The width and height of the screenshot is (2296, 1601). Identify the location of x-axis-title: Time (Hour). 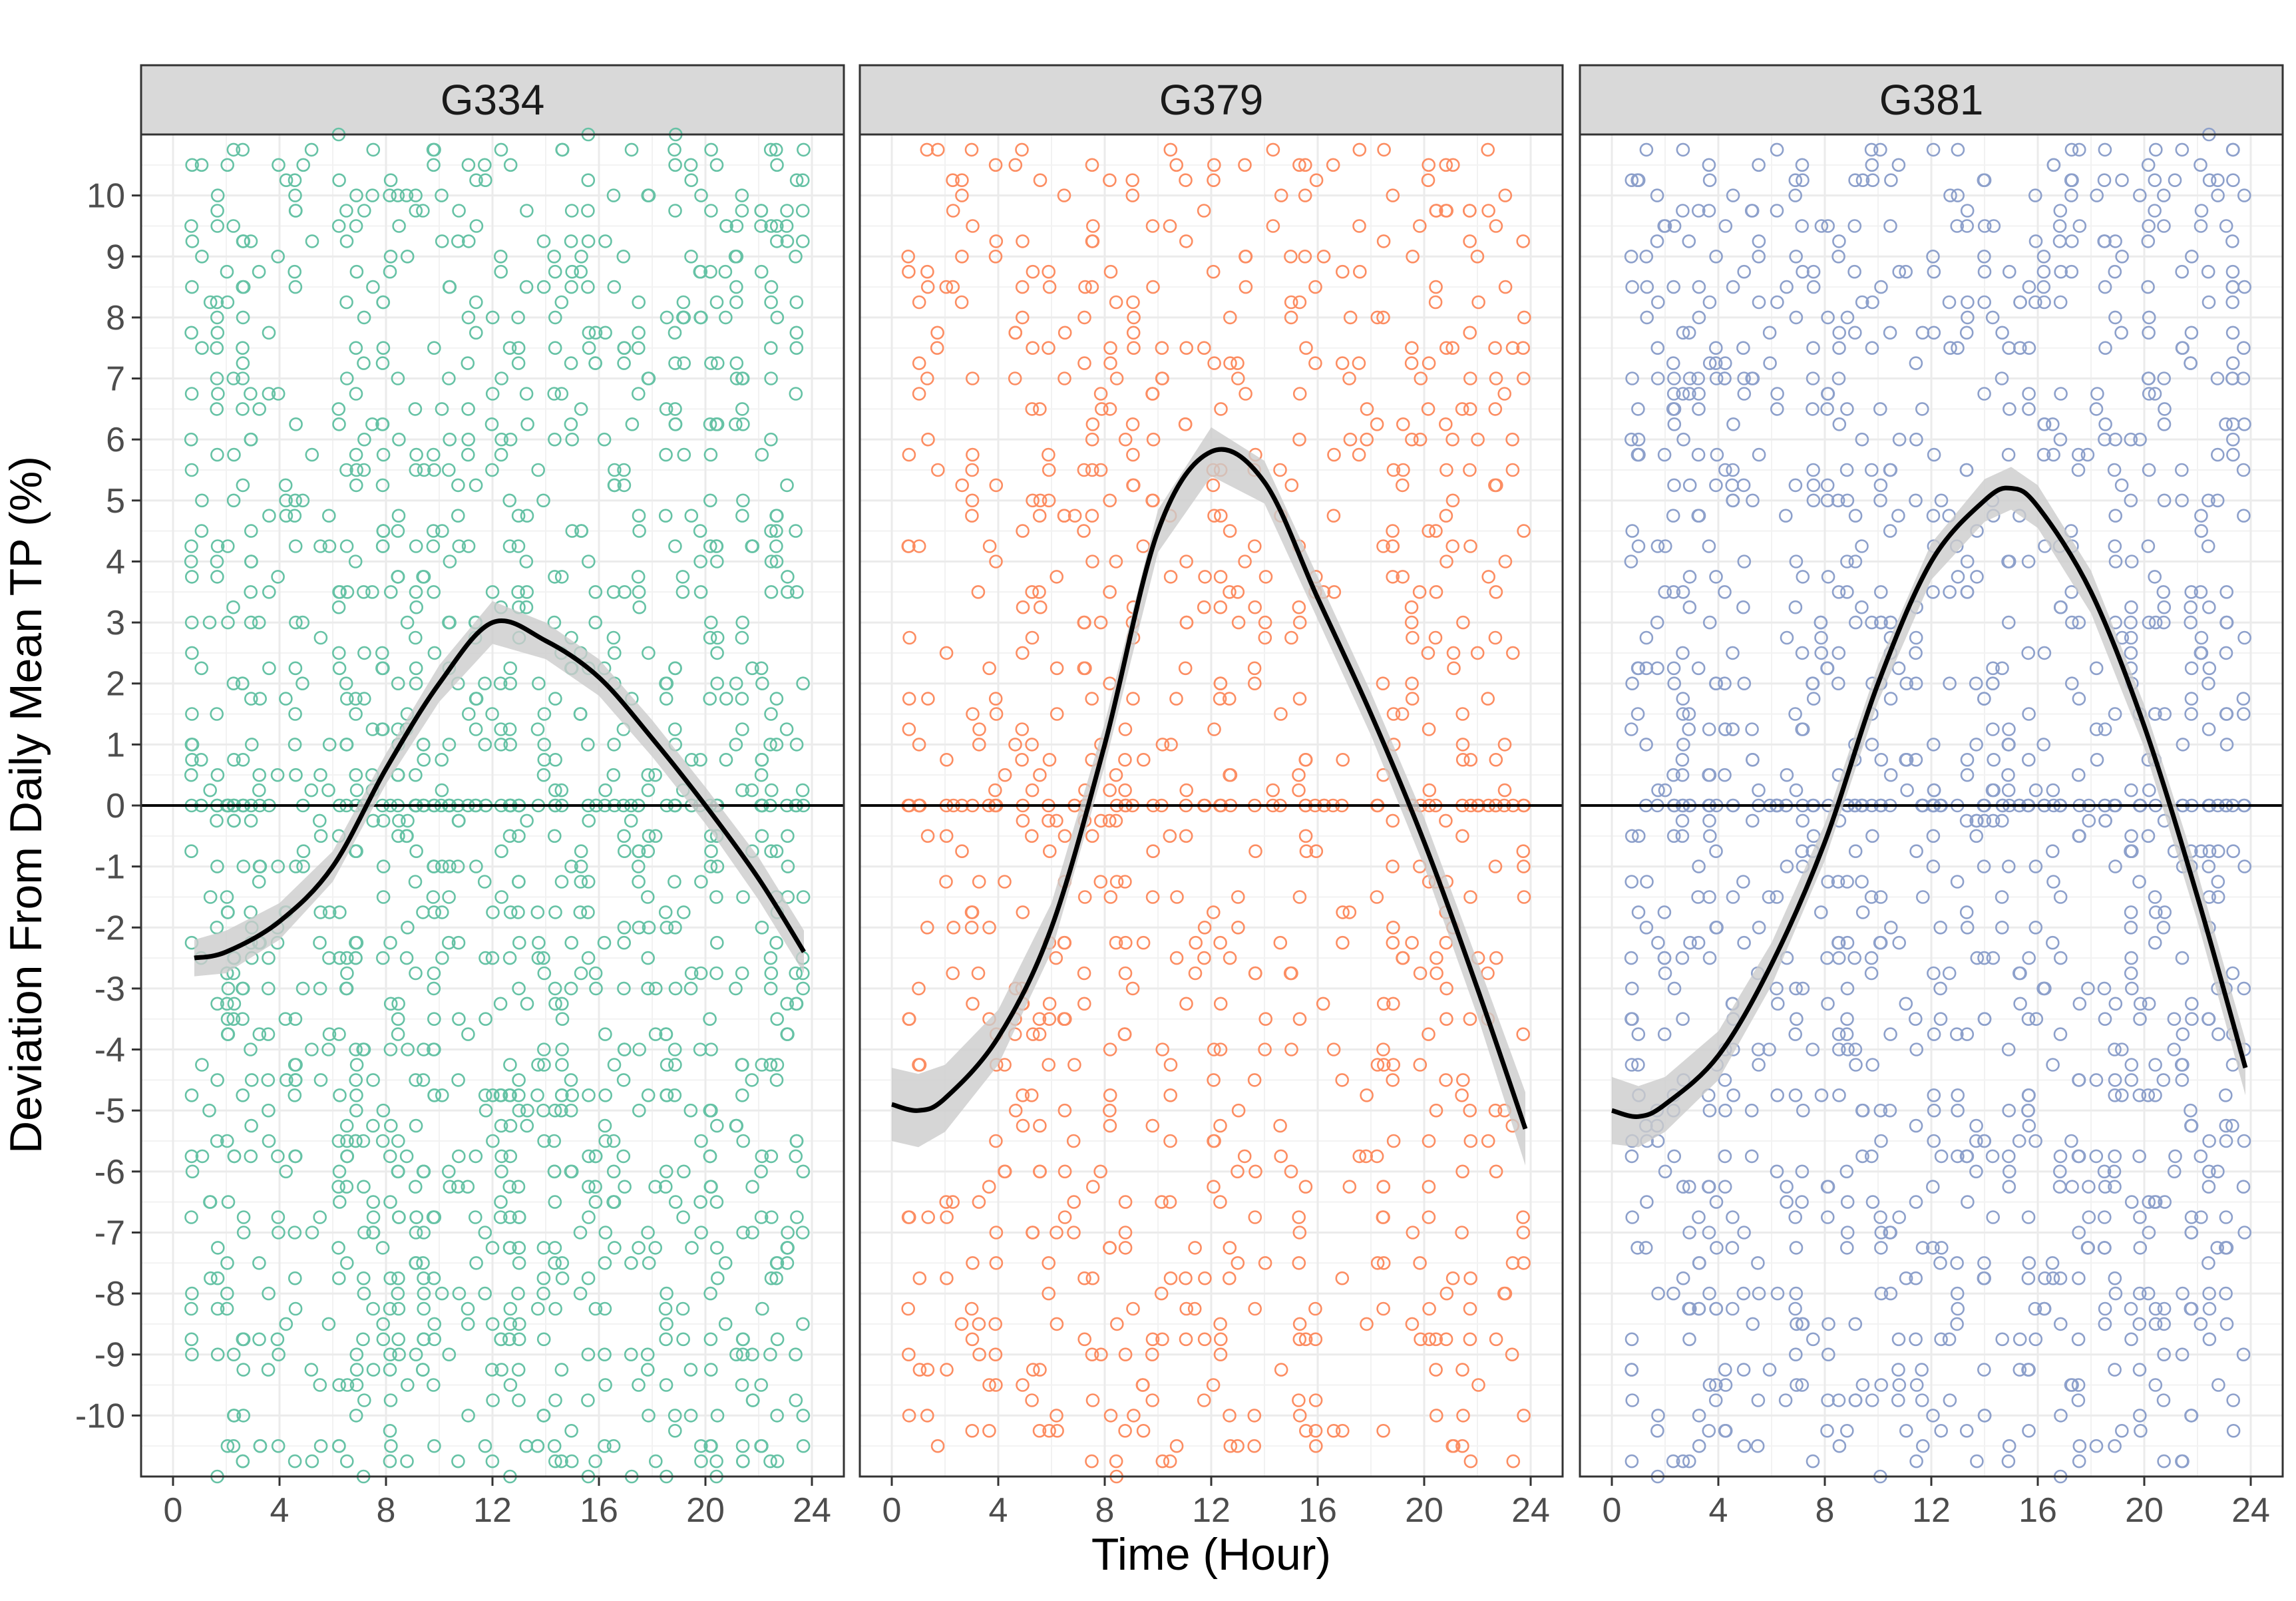
(1211, 1554).